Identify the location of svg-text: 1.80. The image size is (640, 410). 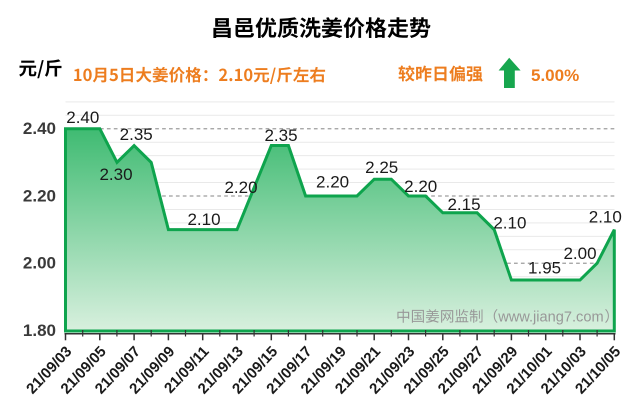
(39, 330).